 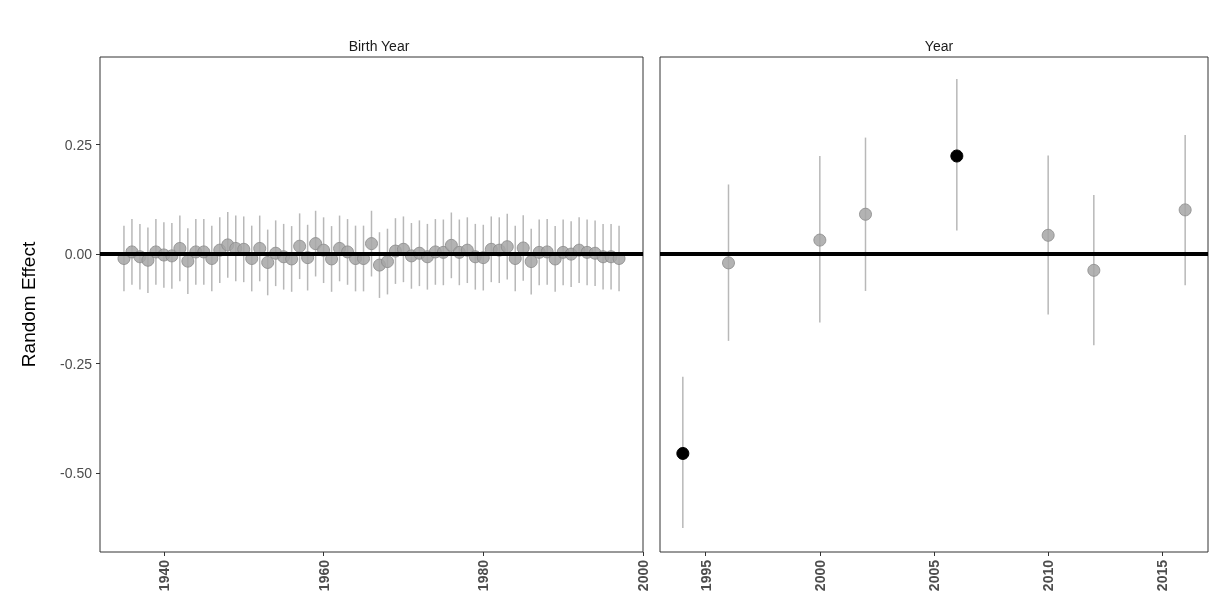 What do you see at coordinates (1048, 575) in the screenshot?
I see `x-tick-label: 2010` at bounding box center [1048, 575].